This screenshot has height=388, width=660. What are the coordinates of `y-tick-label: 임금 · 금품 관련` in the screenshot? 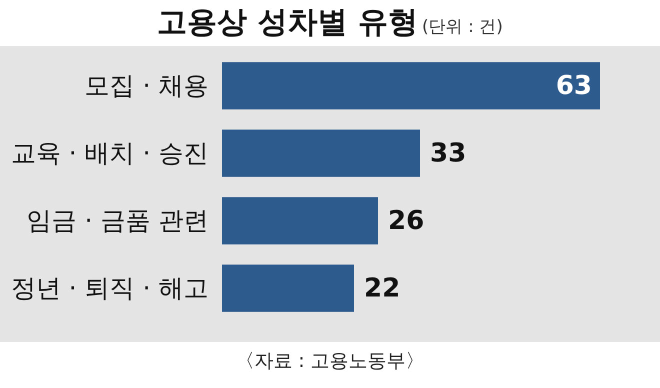 It's located at (117, 220).